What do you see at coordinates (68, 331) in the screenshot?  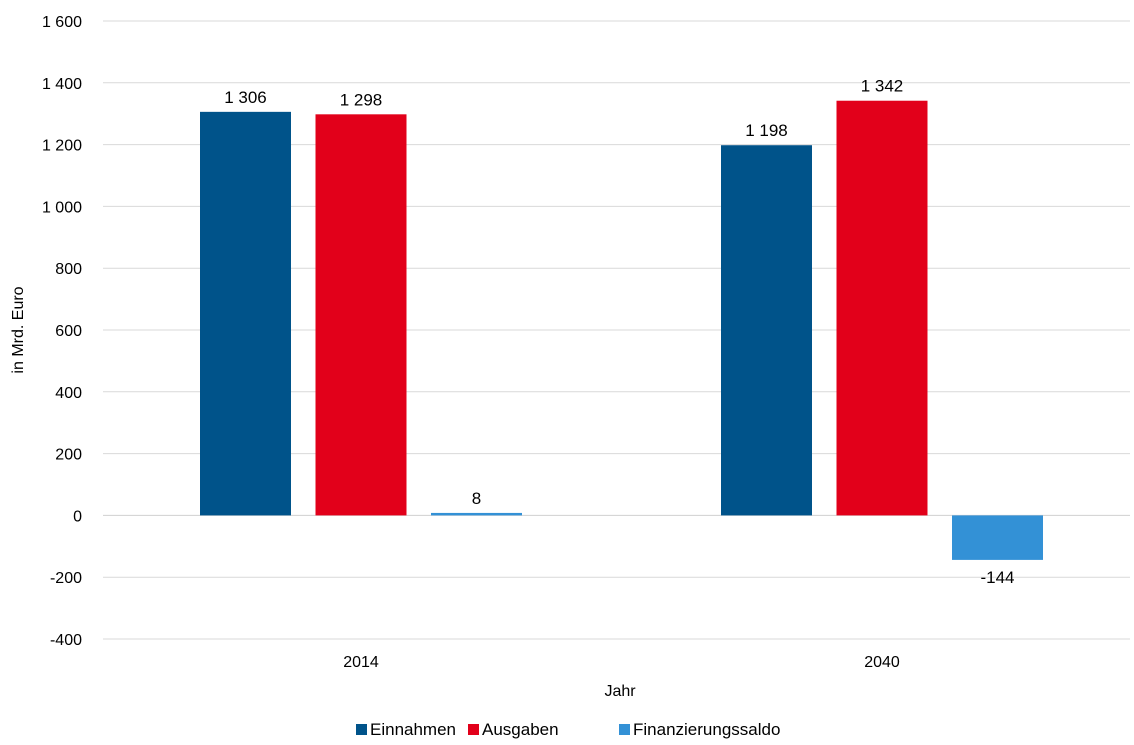 I see `y-tick-label: 600` at bounding box center [68, 331].